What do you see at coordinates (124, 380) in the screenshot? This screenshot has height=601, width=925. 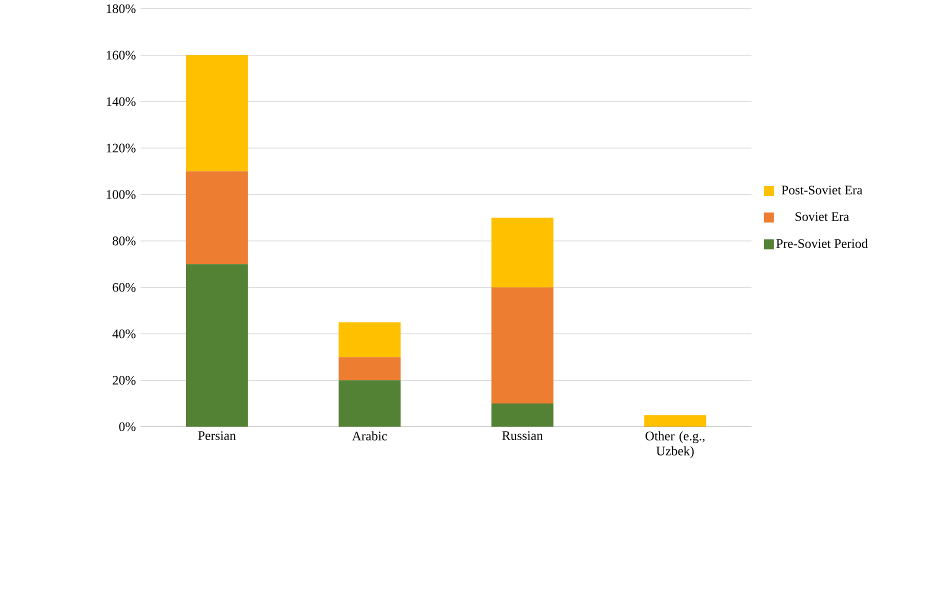 I see `y-tick-label: 20%` at bounding box center [124, 380].